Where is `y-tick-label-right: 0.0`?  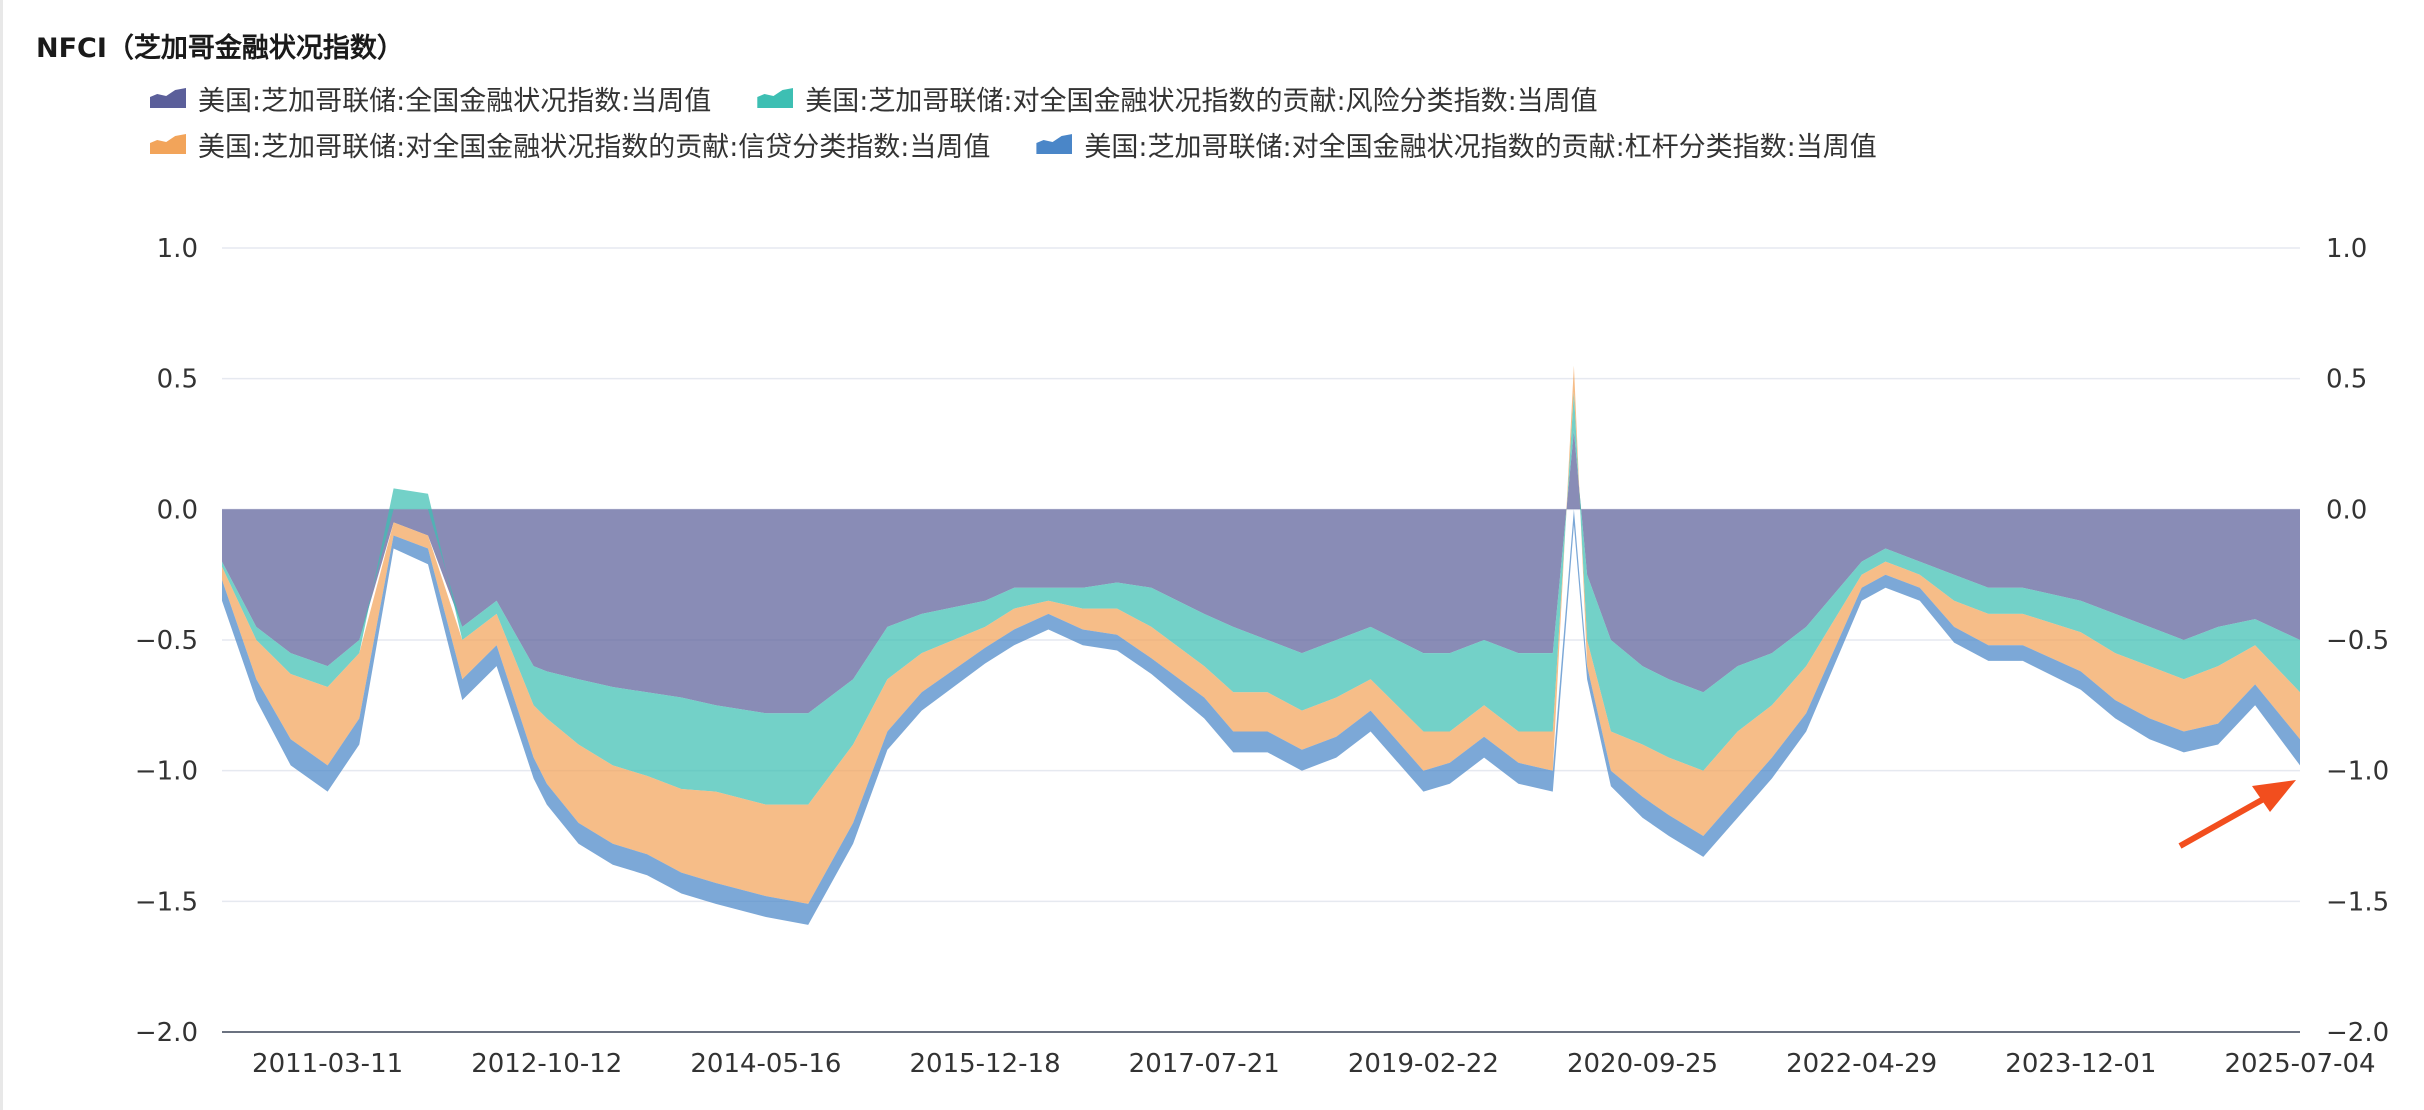
y-tick-label-right: 0.0 is located at coordinates (2346, 510).